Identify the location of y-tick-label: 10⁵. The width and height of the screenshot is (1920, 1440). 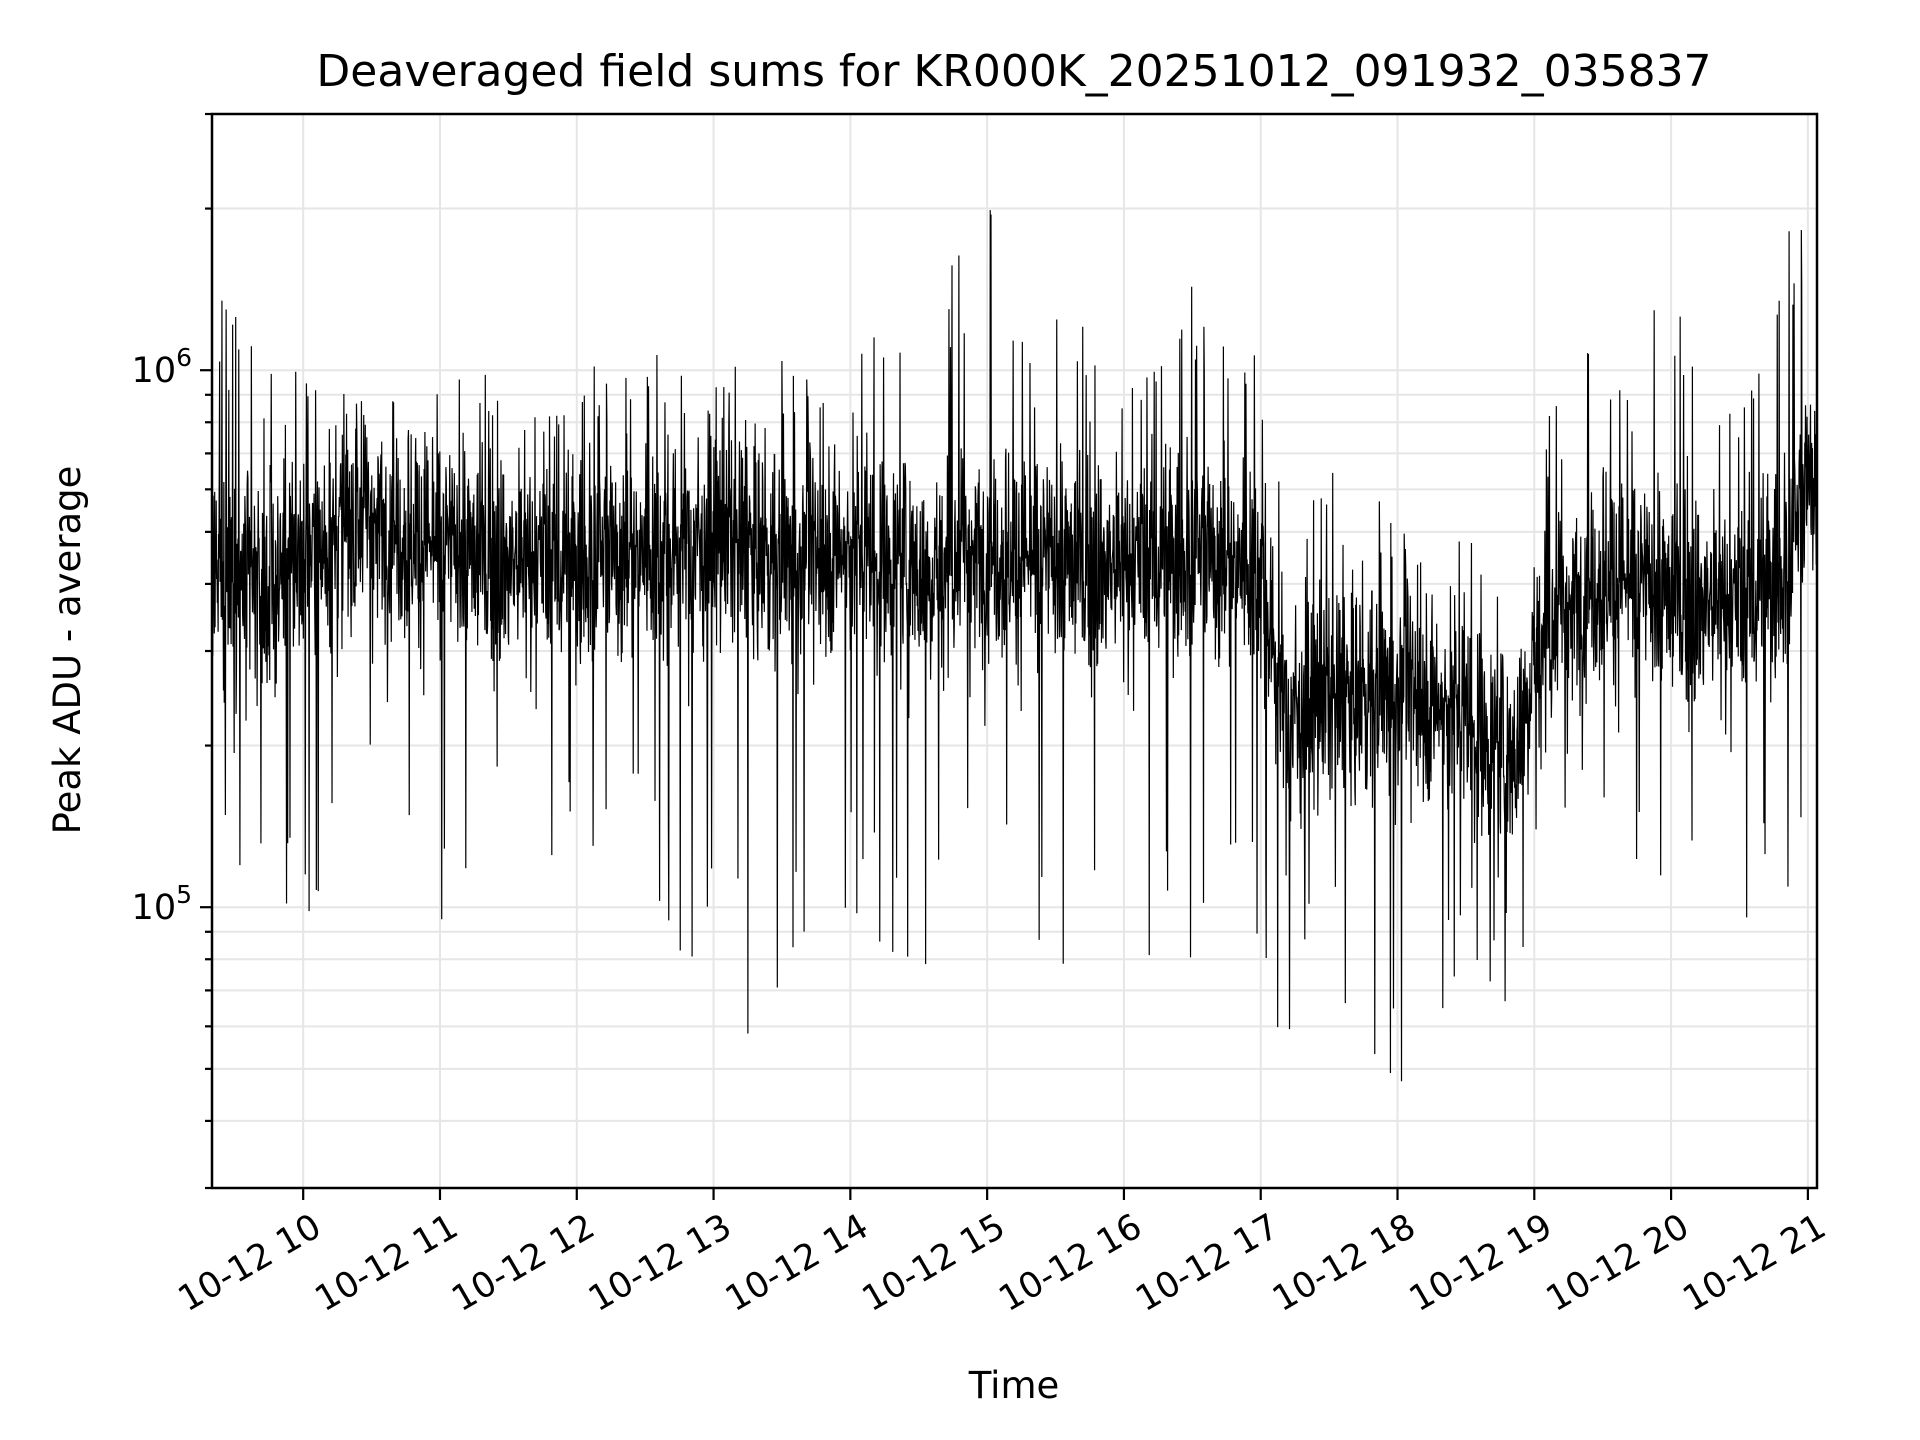
(162, 904).